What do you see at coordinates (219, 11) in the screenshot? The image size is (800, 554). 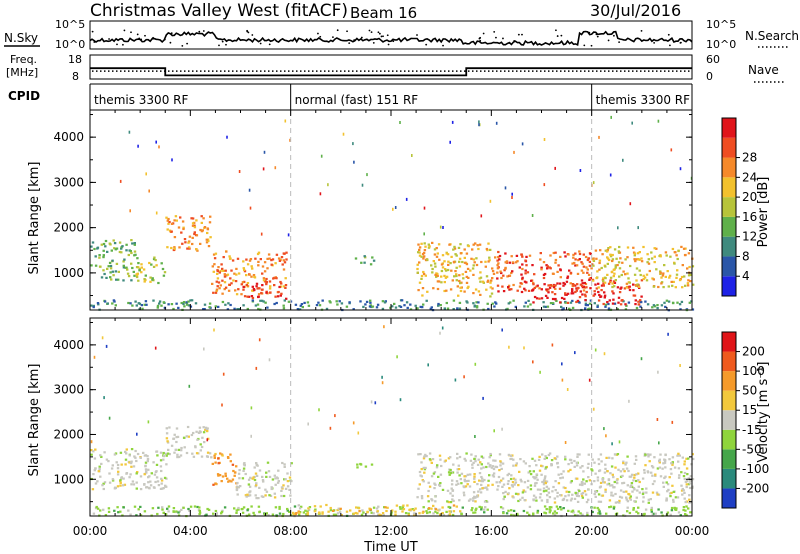 I see `station-title: Christmas Valley West (fitACF)` at bounding box center [219, 11].